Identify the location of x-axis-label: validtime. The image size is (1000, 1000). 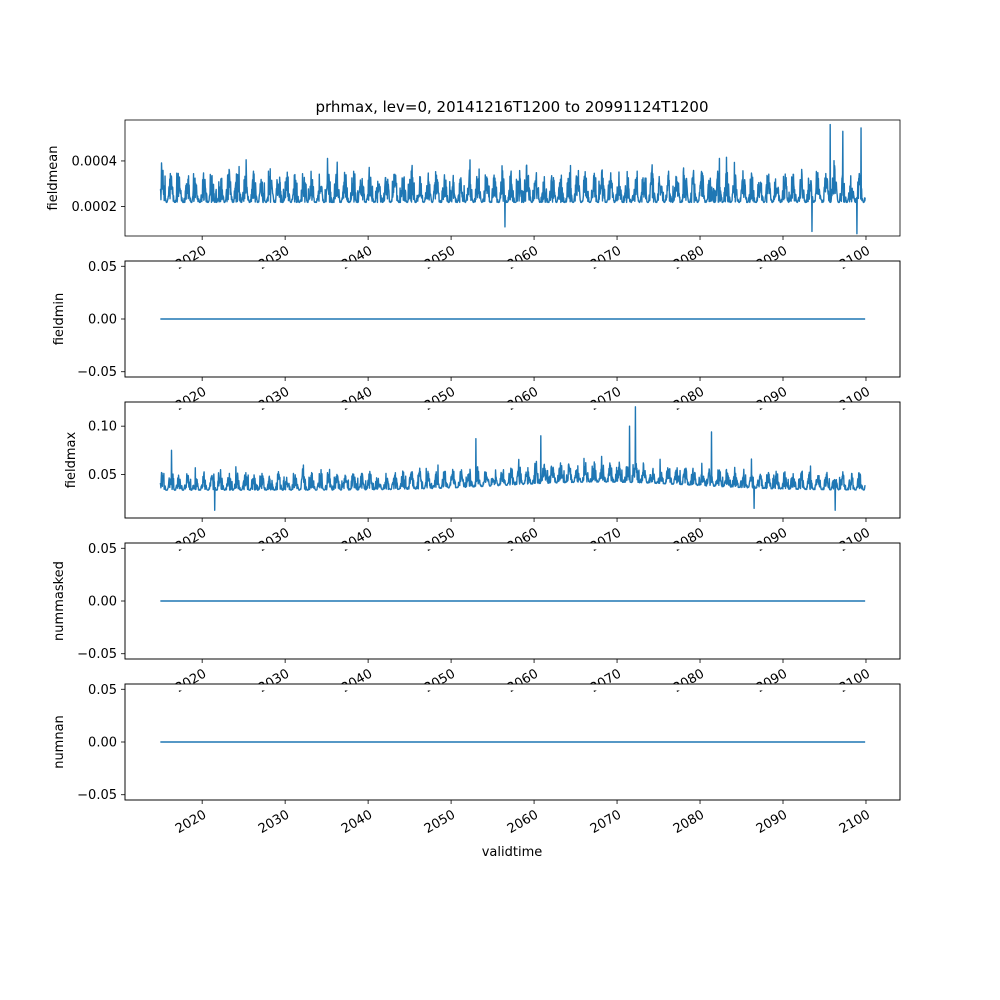
(512, 852).